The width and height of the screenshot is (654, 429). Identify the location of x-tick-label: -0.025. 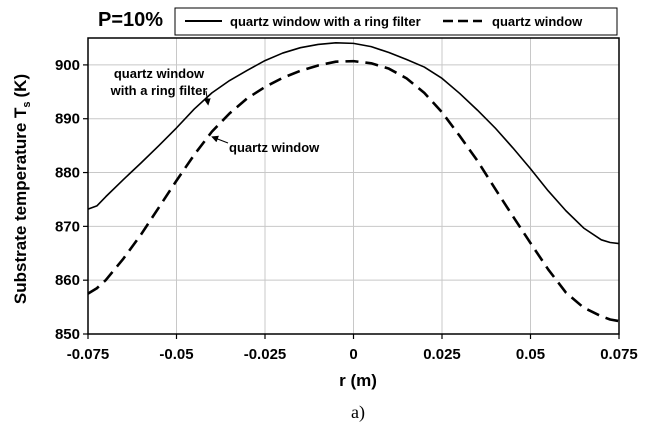
(265, 354).